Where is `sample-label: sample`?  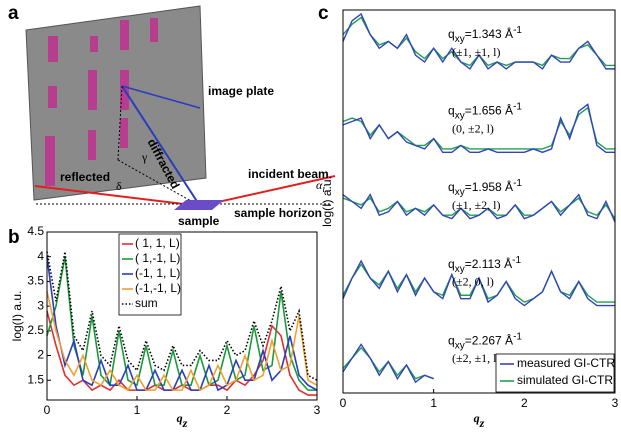
sample-label: sample is located at coordinates (199, 221).